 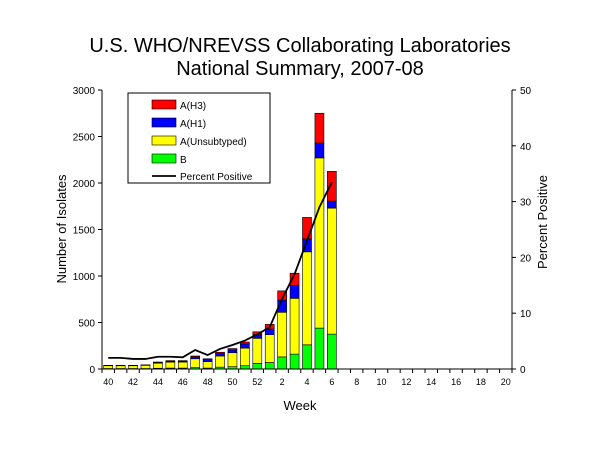 What do you see at coordinates (300, 69) in the screenshot?
I see `chart-title-line-2: National Summary, 2007-08` at bounding box center [300, 69].